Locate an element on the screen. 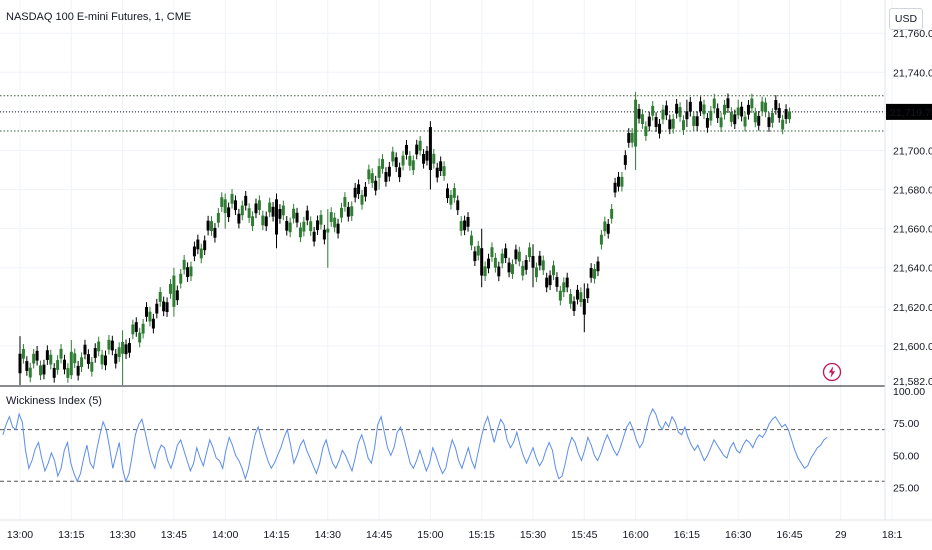 Image resolution: width=932 pixels, height=550 pixels. indicator-pane is located at coordinates (442, 445).